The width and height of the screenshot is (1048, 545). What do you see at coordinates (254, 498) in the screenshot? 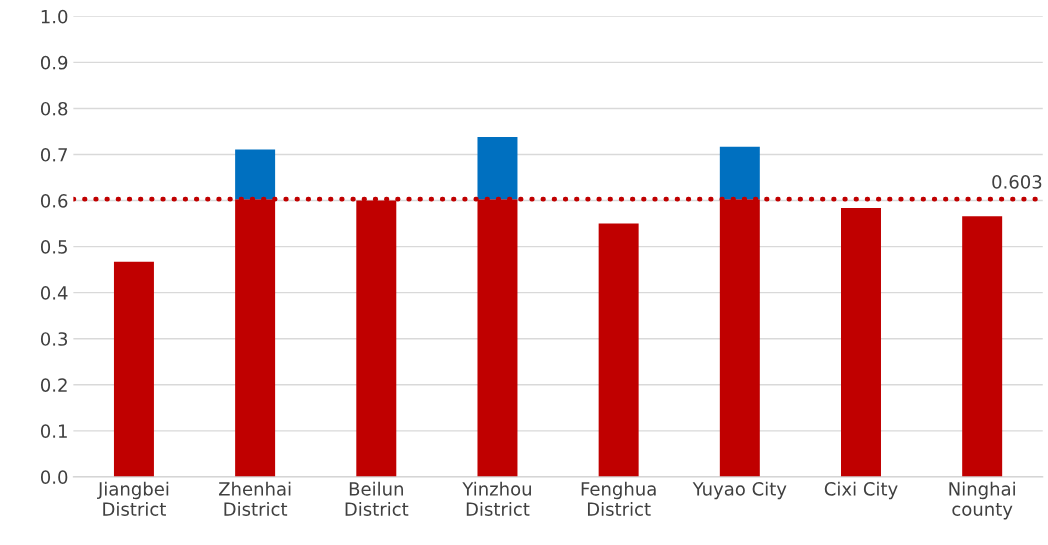
I see `x-tick-label: Zhenhai District` at bounding box center [254, 498].